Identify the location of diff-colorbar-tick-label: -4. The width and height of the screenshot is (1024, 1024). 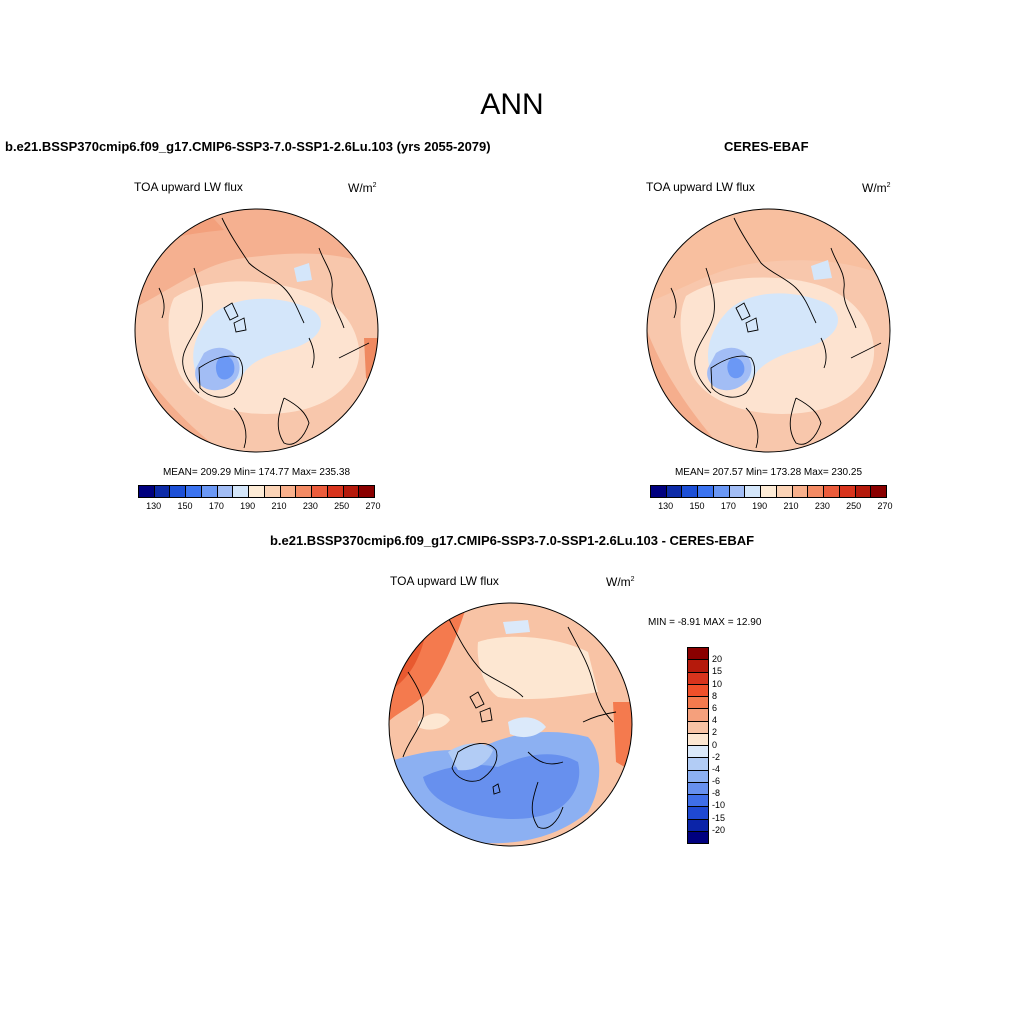
(716, 768).